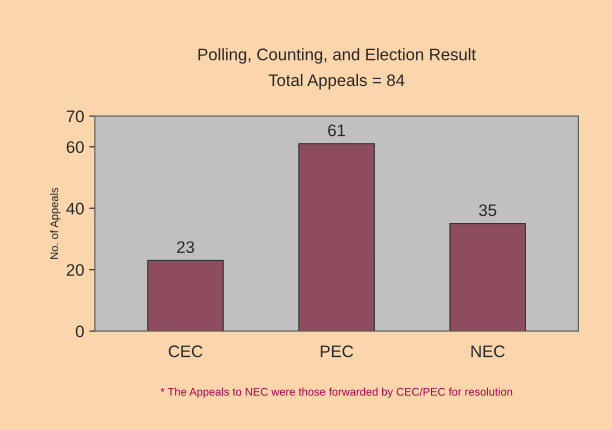 The width and height of the screenshot is (612, 430). Describe the element at coordinates (80, 332) in the screenshot. I see `y-tick-label: 0` at that location.